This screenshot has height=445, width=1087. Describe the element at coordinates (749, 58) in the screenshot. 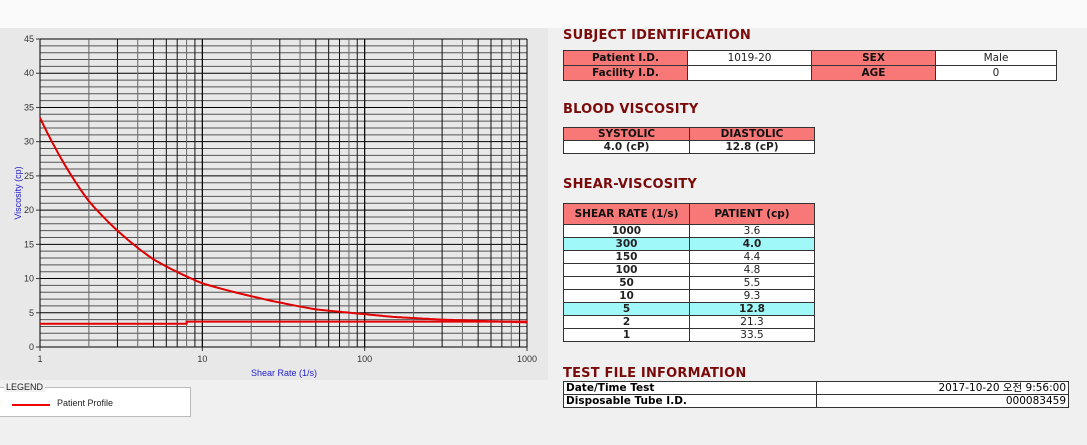

I see `patient-id-value: 1019-20` at that location.